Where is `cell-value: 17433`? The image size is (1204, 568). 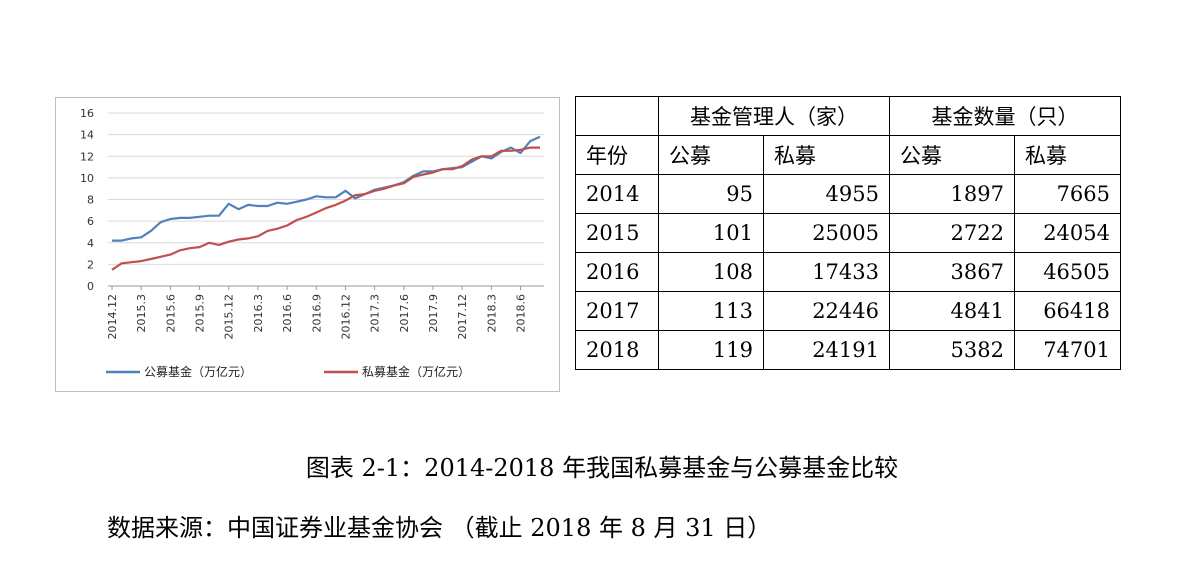 cell-value: 17433 is located at coordinates (826, 272).